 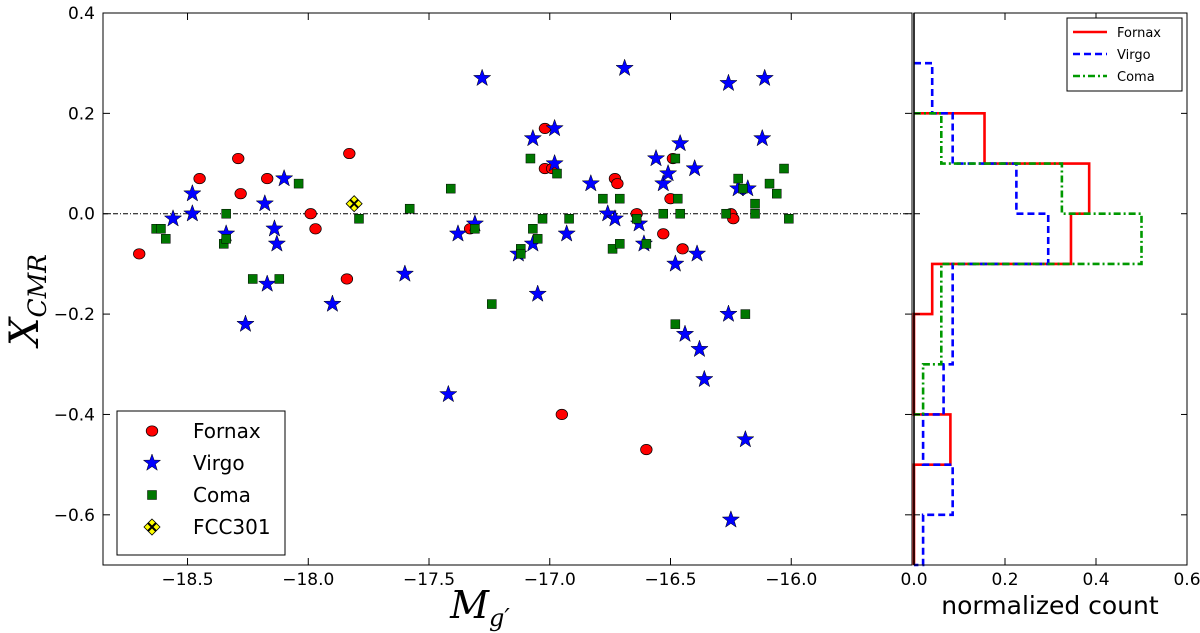 What do you see at coordinates (791, 580) in the screenshot?
I see `x-tick-label: −16.0` at bounding box center [791, 580].